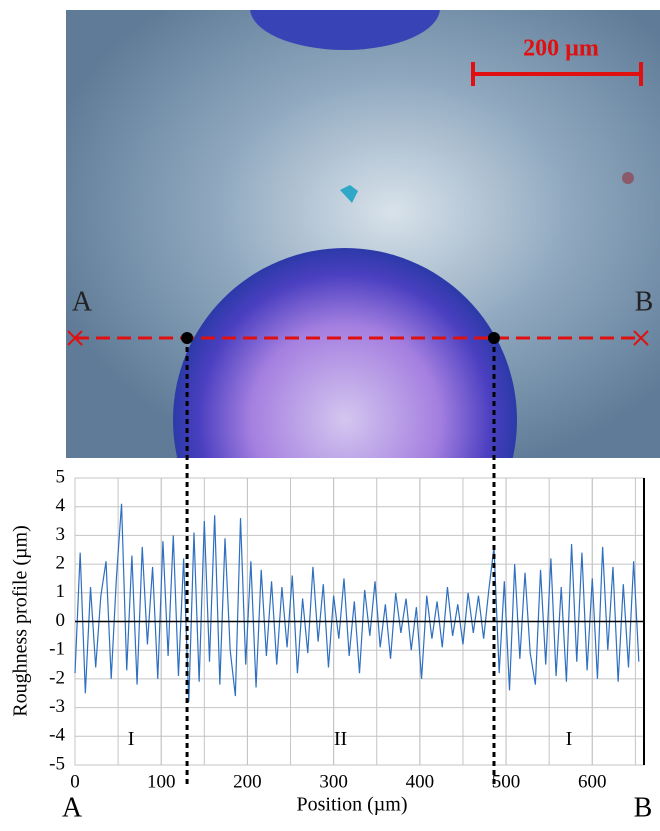  What do you see at coordinates (61, 620) in the screenshot?
I see `y-tick-label: 0` at bounding box center [61, 620].